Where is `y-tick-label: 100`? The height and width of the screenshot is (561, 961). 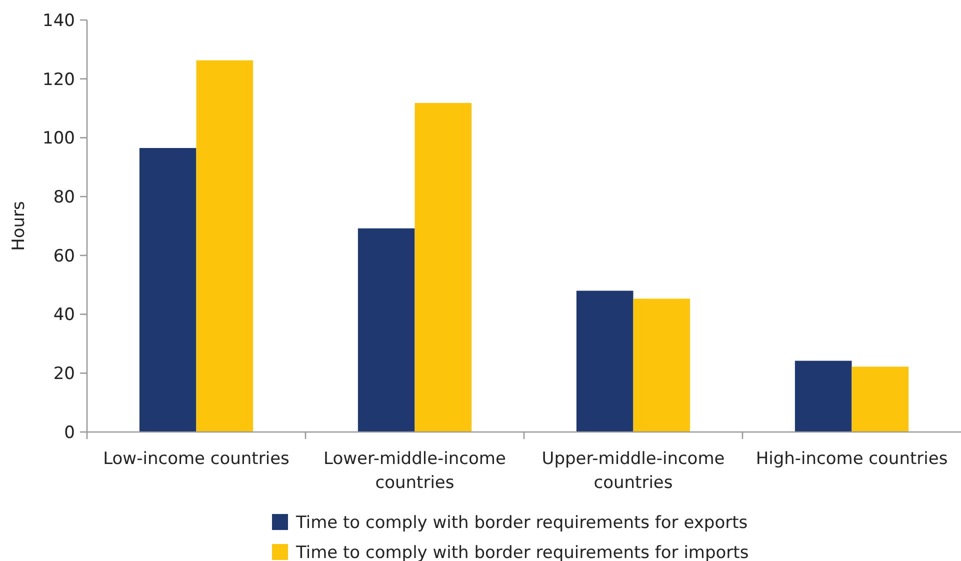
y-tick-label: 100 is located at coordinates (58, 138).